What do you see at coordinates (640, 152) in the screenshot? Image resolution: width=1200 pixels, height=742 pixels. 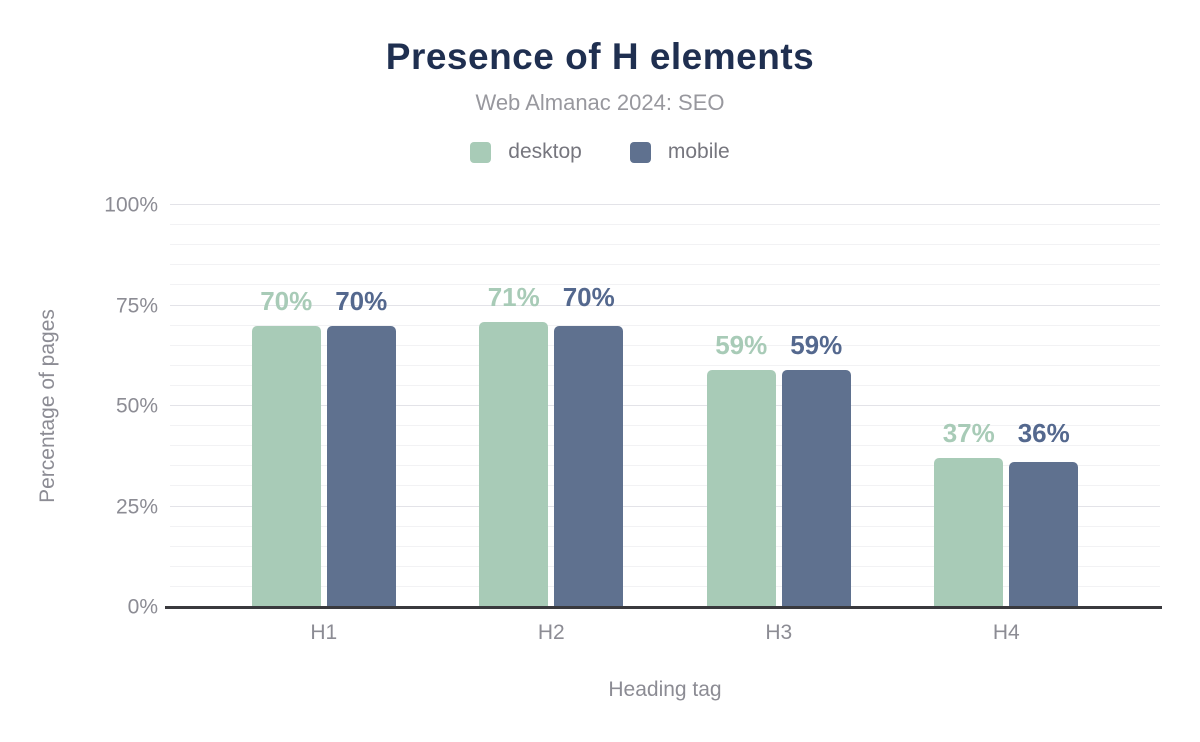 I see `mobile-swatch-icon` at bounding box center [640, 152].